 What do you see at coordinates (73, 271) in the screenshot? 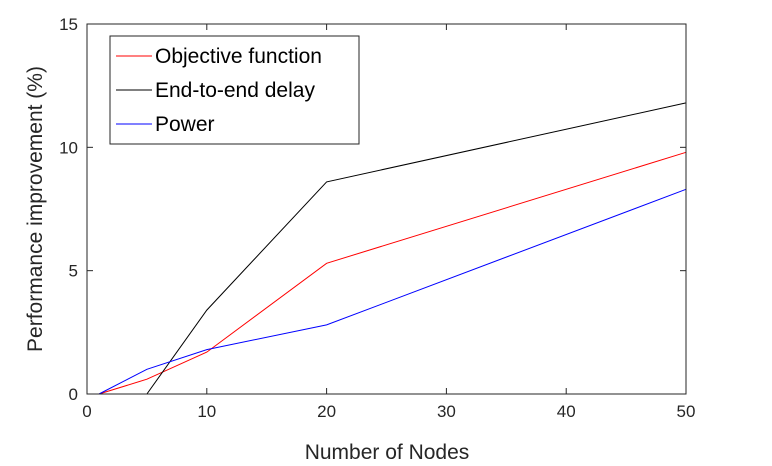
I see `y-tick-label: 5` at bounding box center [73, 271].